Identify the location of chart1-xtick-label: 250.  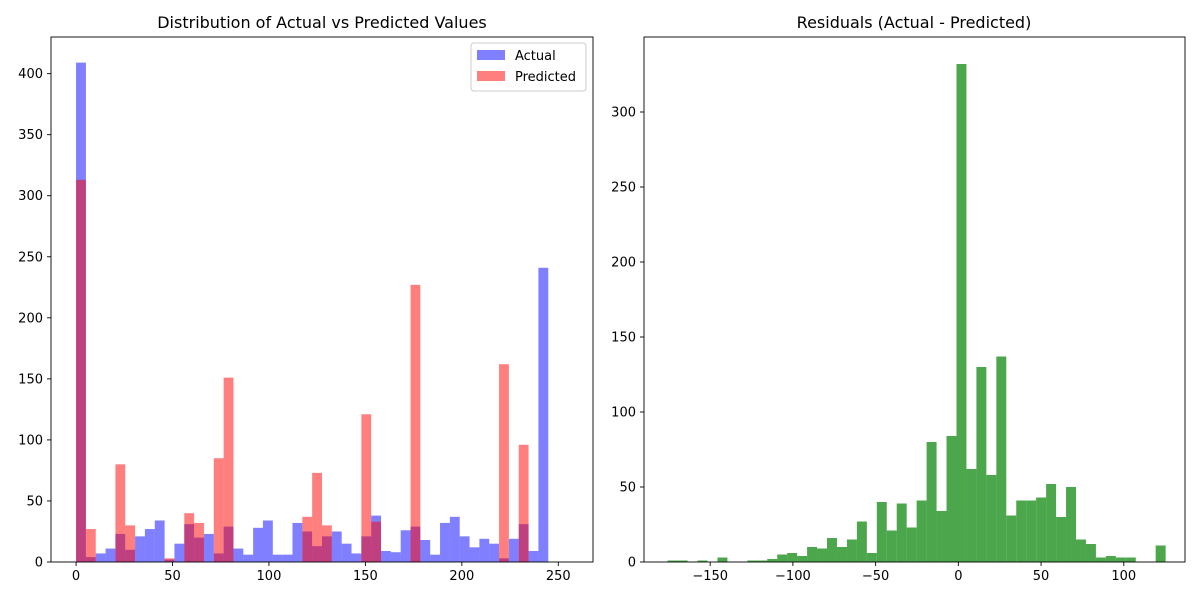
(558, 576).